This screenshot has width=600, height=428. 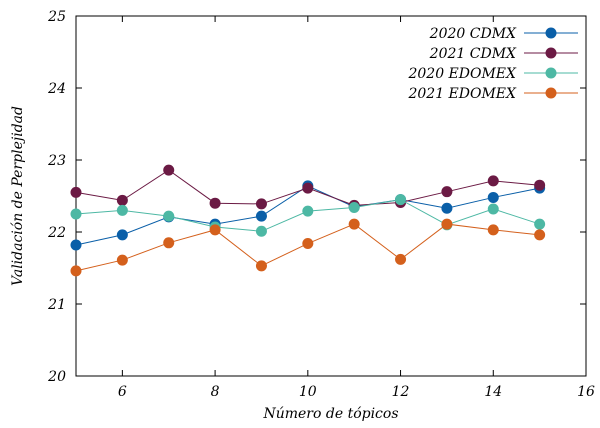 I want to click on y-tick-label: 20, so click(x=56, y=377).